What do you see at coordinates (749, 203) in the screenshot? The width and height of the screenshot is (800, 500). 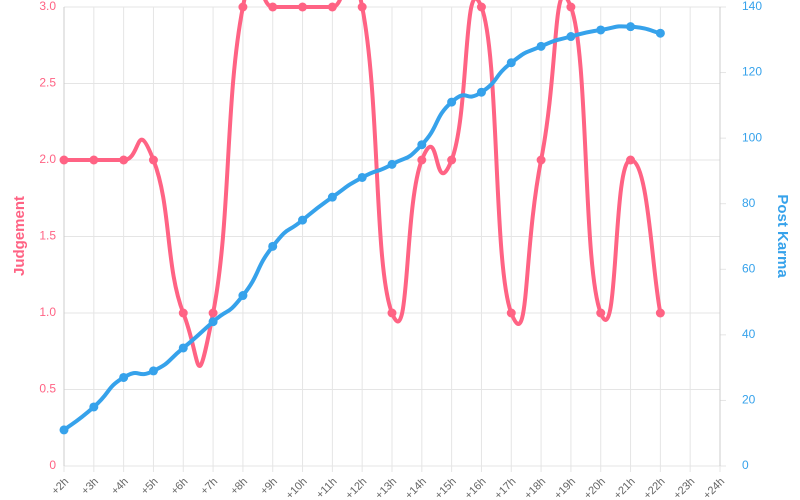 I see `y2-tick-label: 80` at bounding box center [749, 203].